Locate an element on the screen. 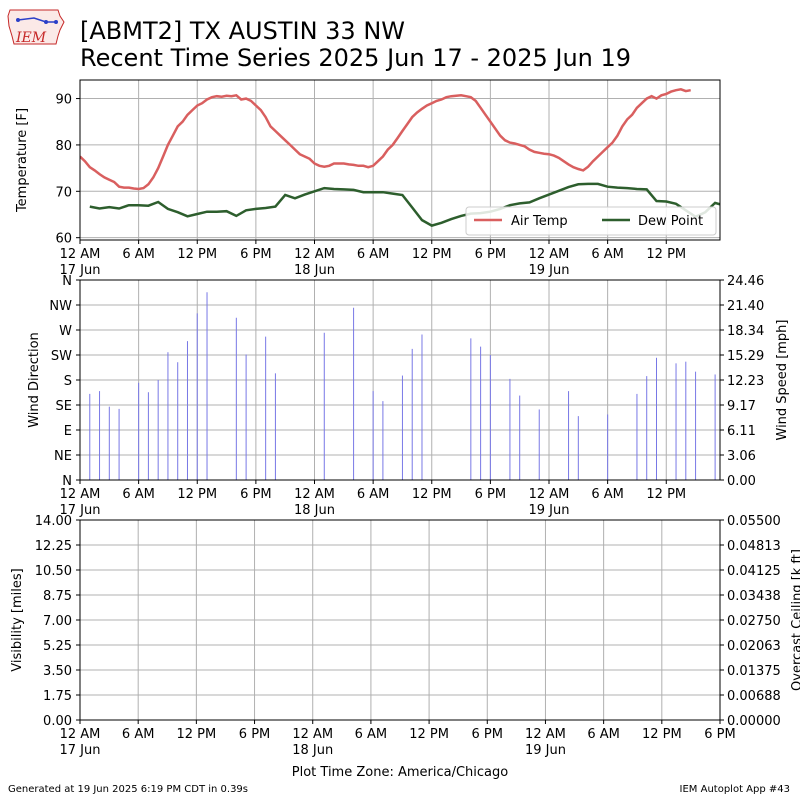 Image resolution: width=800 pixels, height=800 pixels. wind-direction-axis-label: Wind Direction is located at coordinates (34, 380).